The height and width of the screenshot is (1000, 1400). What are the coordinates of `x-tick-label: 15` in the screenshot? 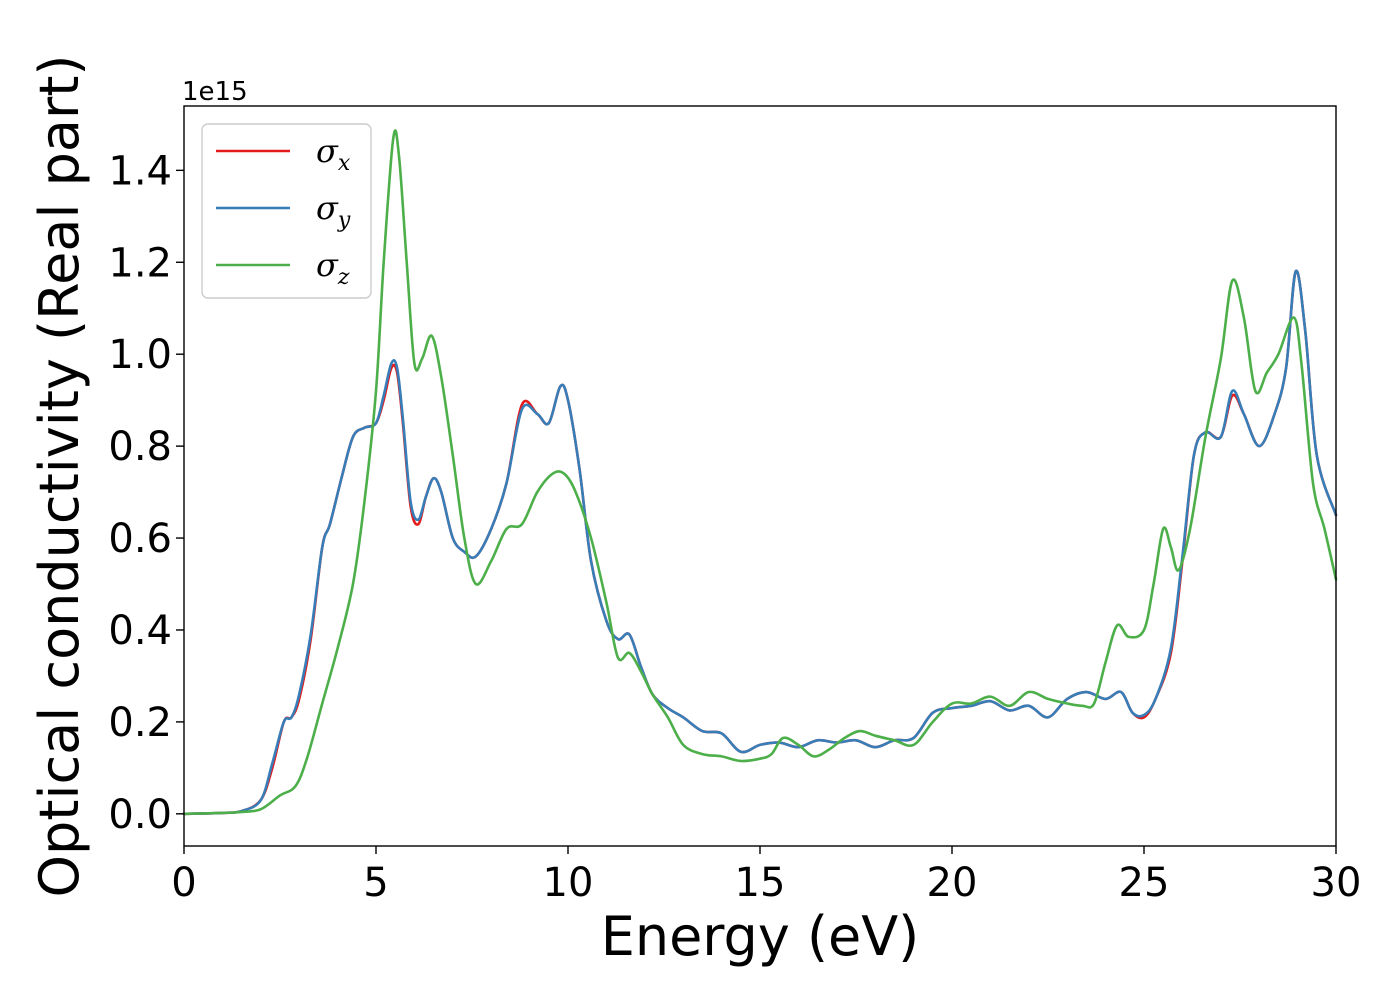 It's located at (760, 883).